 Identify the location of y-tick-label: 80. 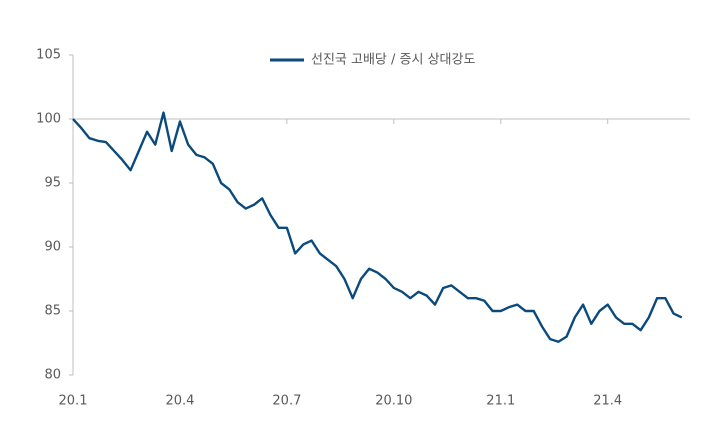
(52, 375).